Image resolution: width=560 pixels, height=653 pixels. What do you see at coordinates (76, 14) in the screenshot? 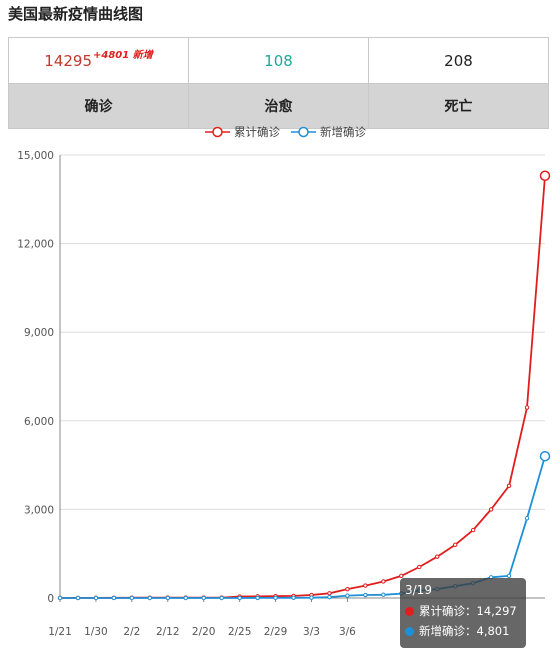
I see `page-title: 美国最新疫情曲线图` at bounding box center [76, 14].